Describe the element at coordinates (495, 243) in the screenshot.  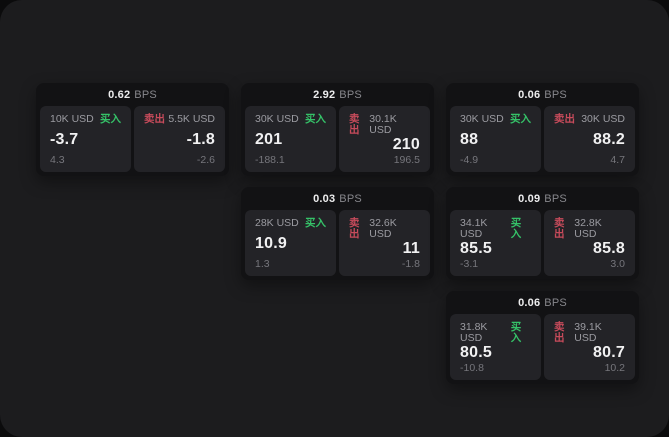
I see `buy-panel: 34.1K USD 买入 85.5 -3.1` at that location.